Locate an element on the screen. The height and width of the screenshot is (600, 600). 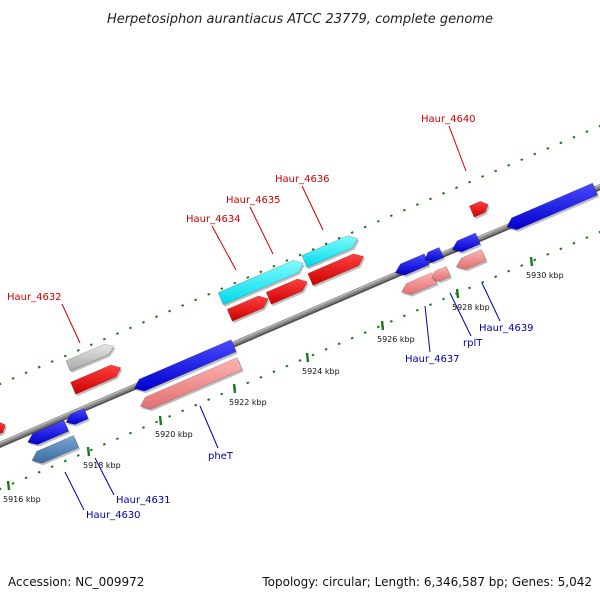
gene-label: Haur_4637 is located at coordinates (432, 359).